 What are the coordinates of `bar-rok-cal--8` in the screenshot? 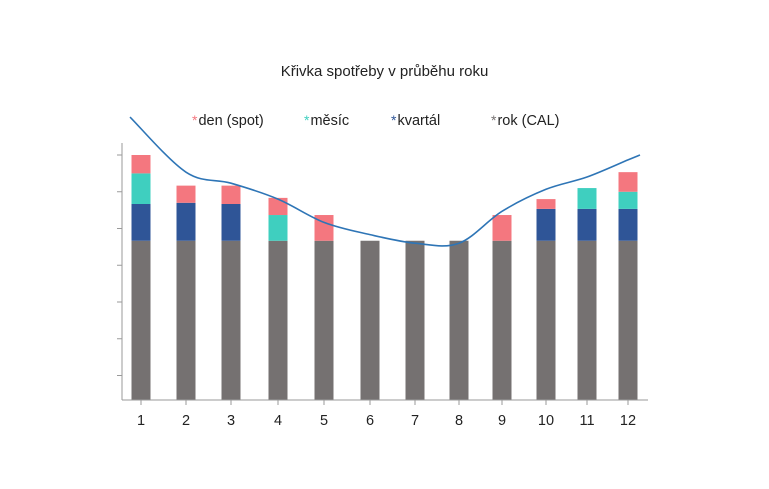 It's located at (459, 320).